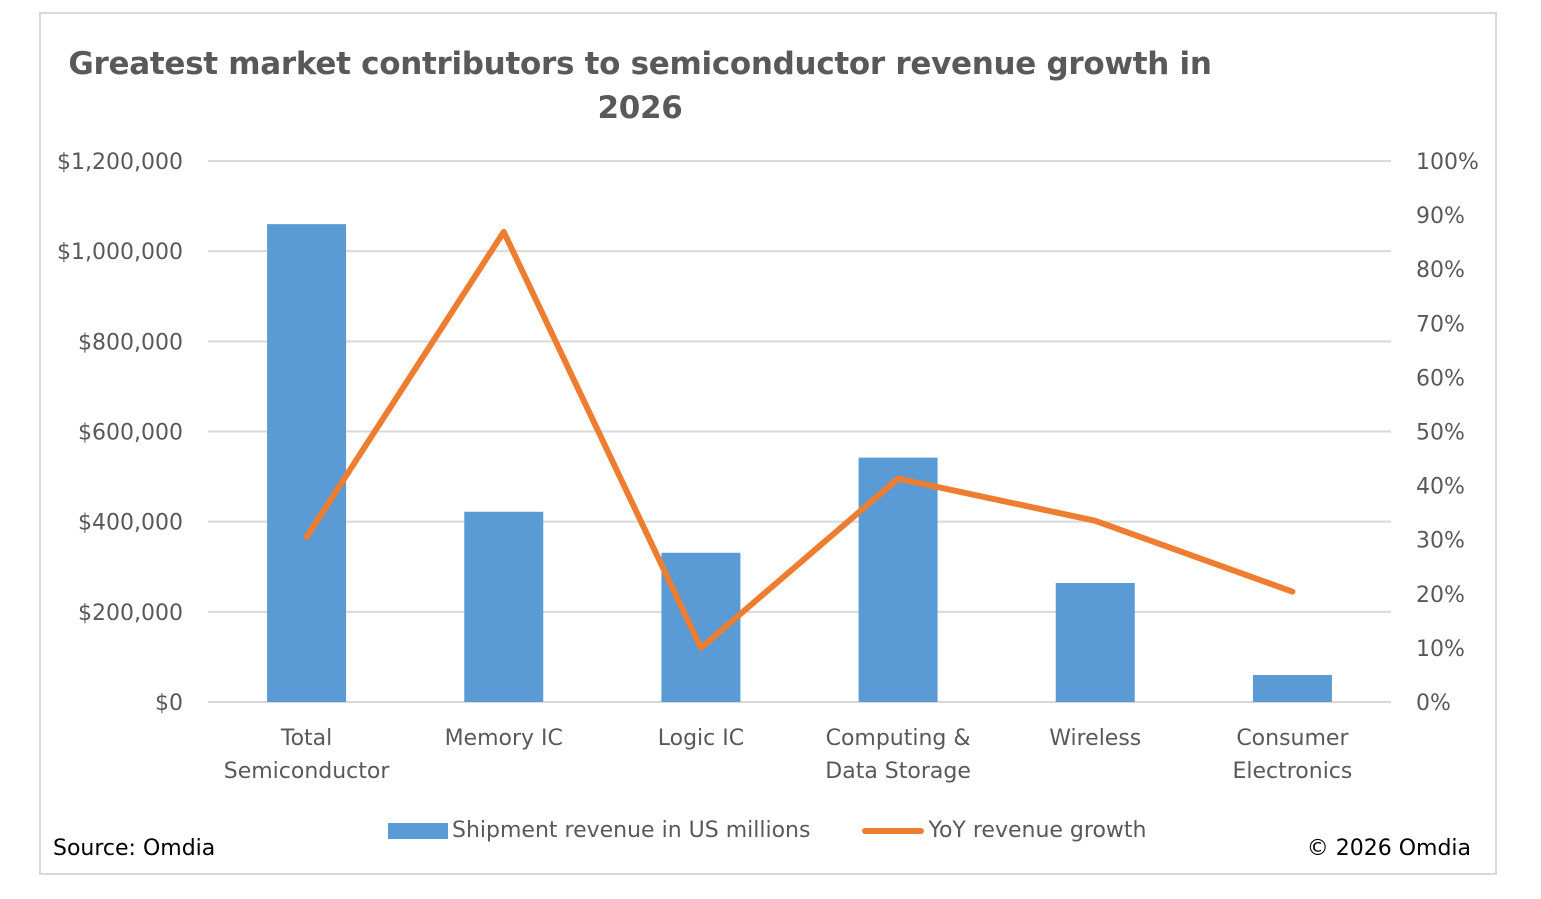 The height and width of the screenshot is (899, 1541). Describe the element at coordinates (1440, 270) in the screenshot. I see `right-axis-tick-label: 80%` at that location.